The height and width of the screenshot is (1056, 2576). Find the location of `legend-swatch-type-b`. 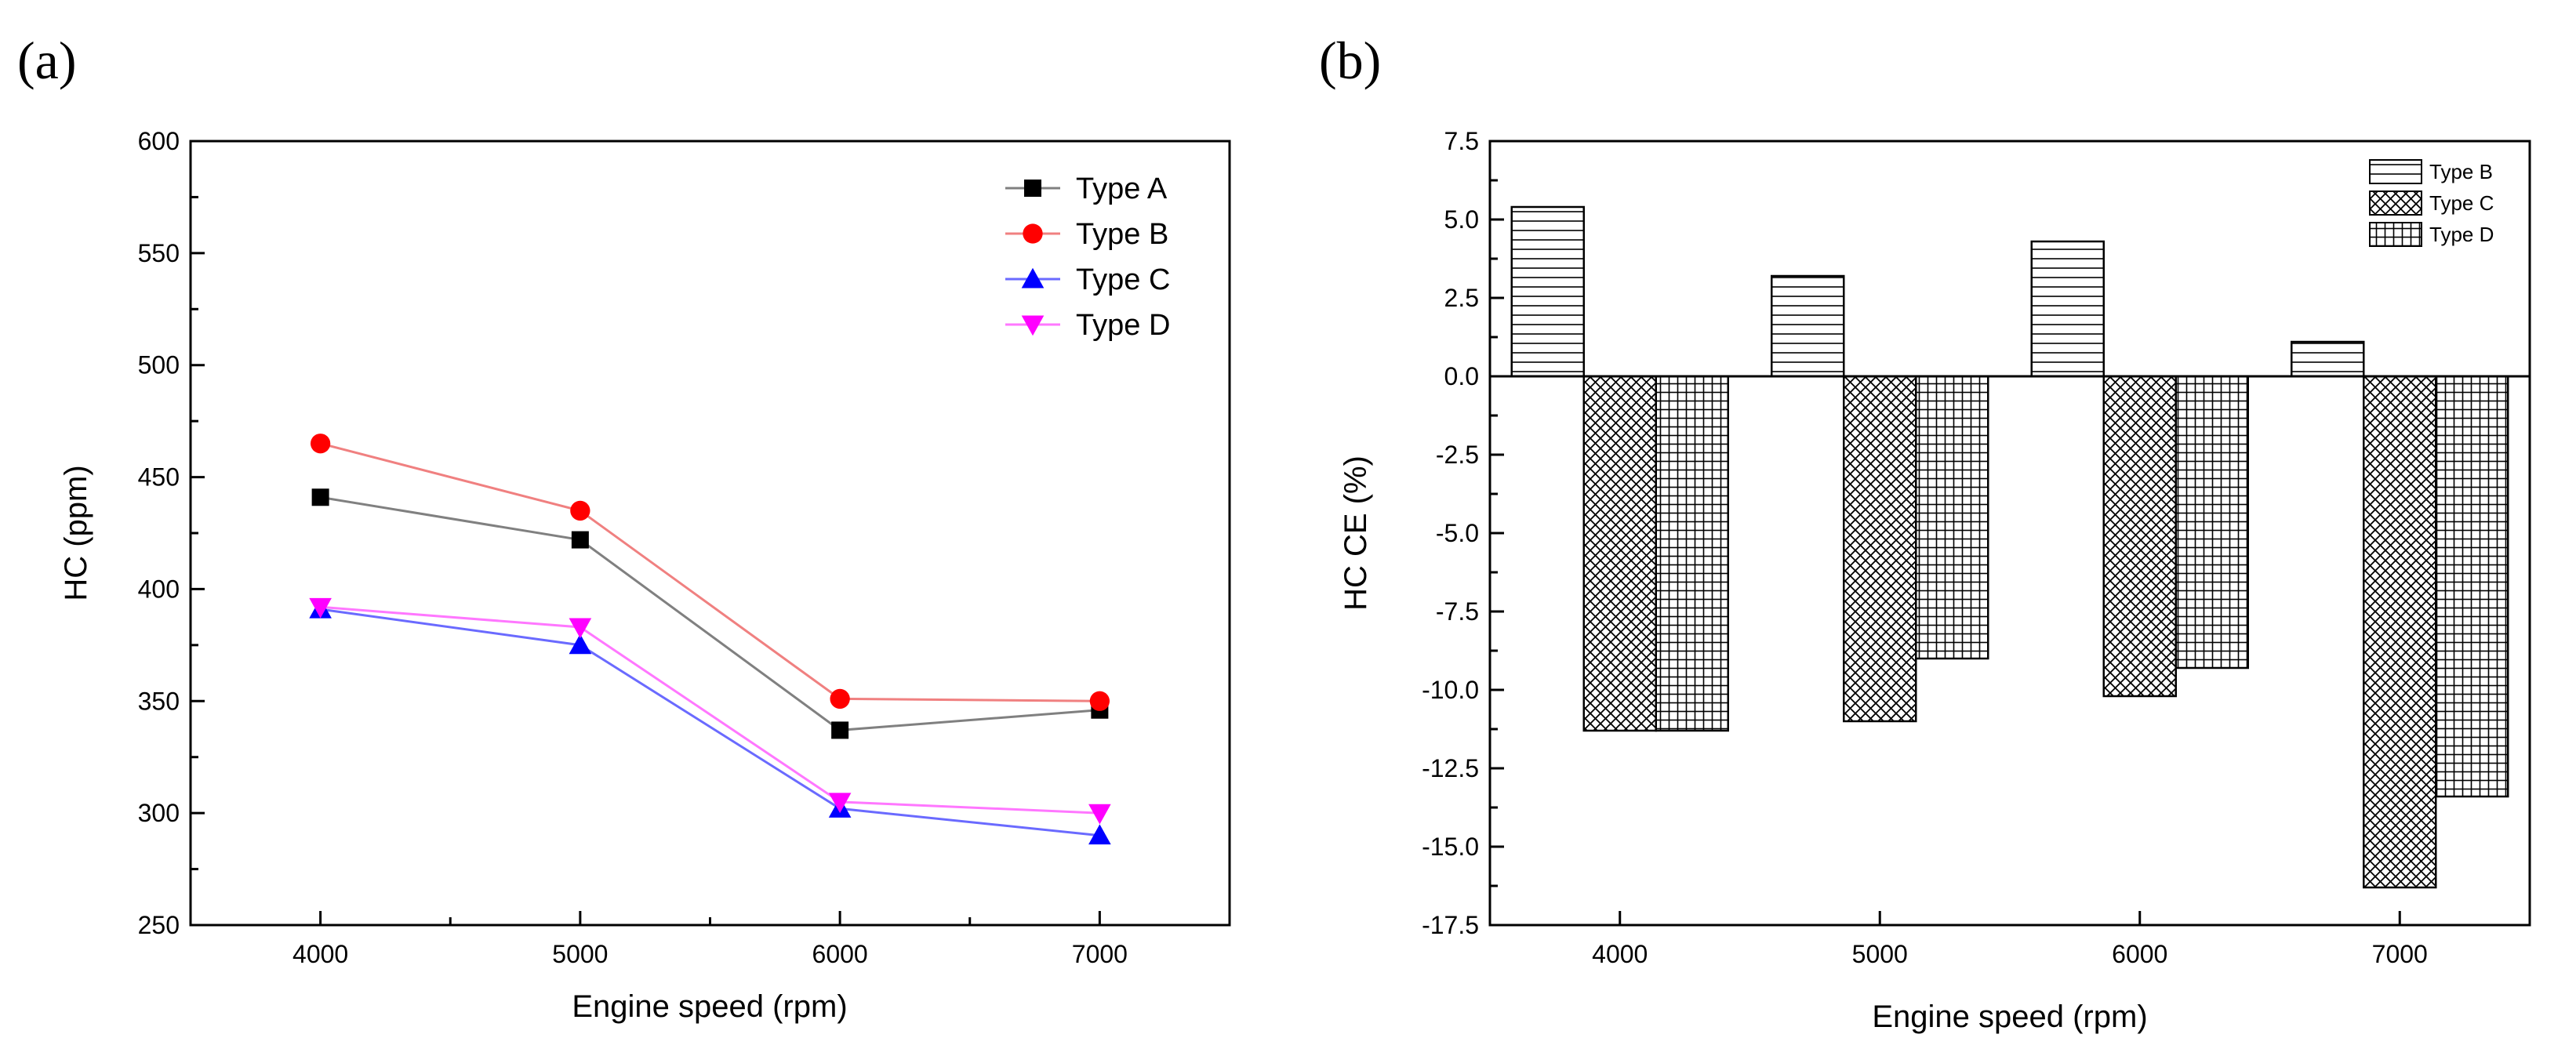

legend-swatch-type-b is located at coordinates (2395, 171).